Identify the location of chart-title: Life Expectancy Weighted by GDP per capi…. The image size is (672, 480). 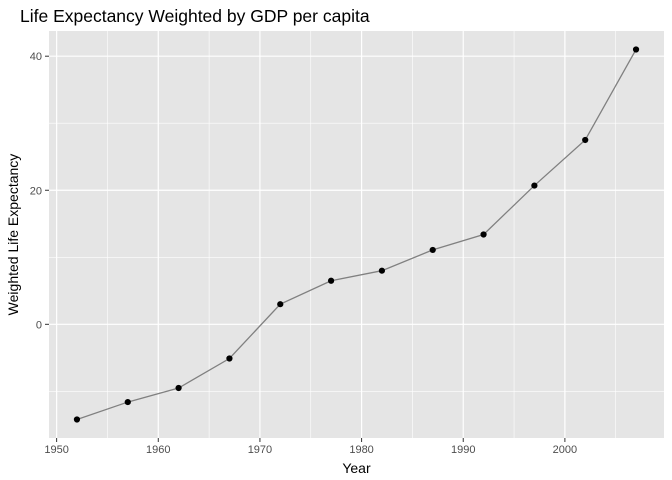
(195, 16).